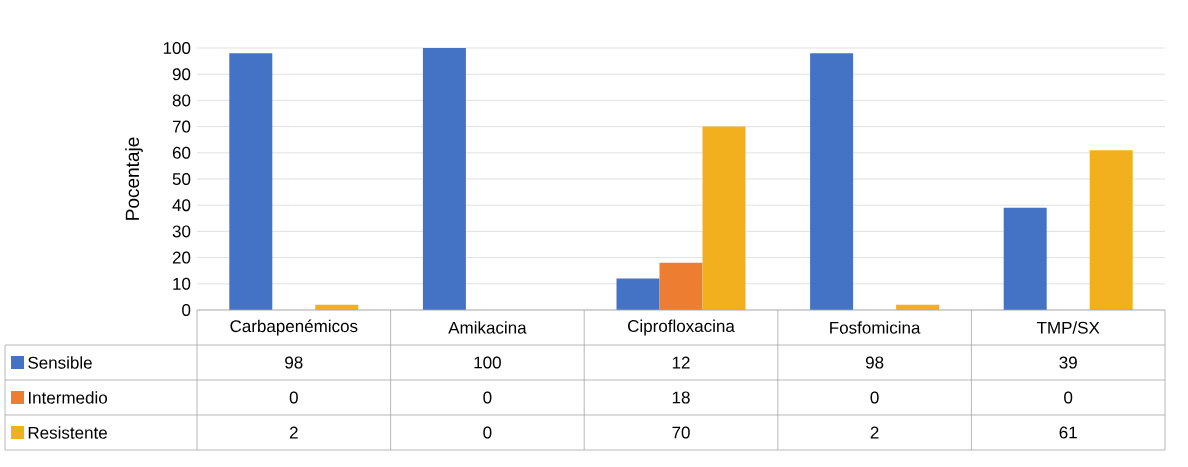  What do you see at coordinates (681, 432) in the screenshot?
I see `data-label: 70` at bounding box center [681, 432].